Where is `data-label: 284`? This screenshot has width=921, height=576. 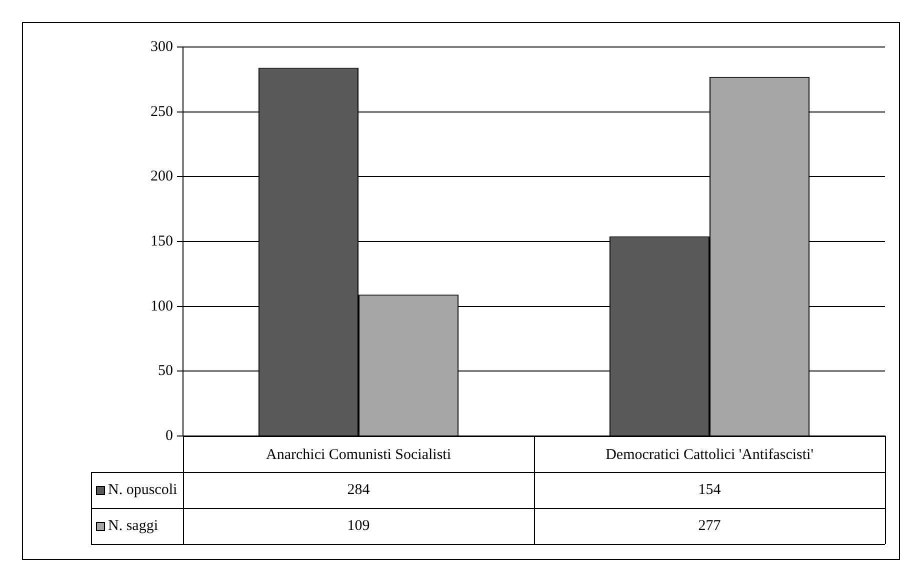 data-label: 284 is located at coordinates (358, 490).